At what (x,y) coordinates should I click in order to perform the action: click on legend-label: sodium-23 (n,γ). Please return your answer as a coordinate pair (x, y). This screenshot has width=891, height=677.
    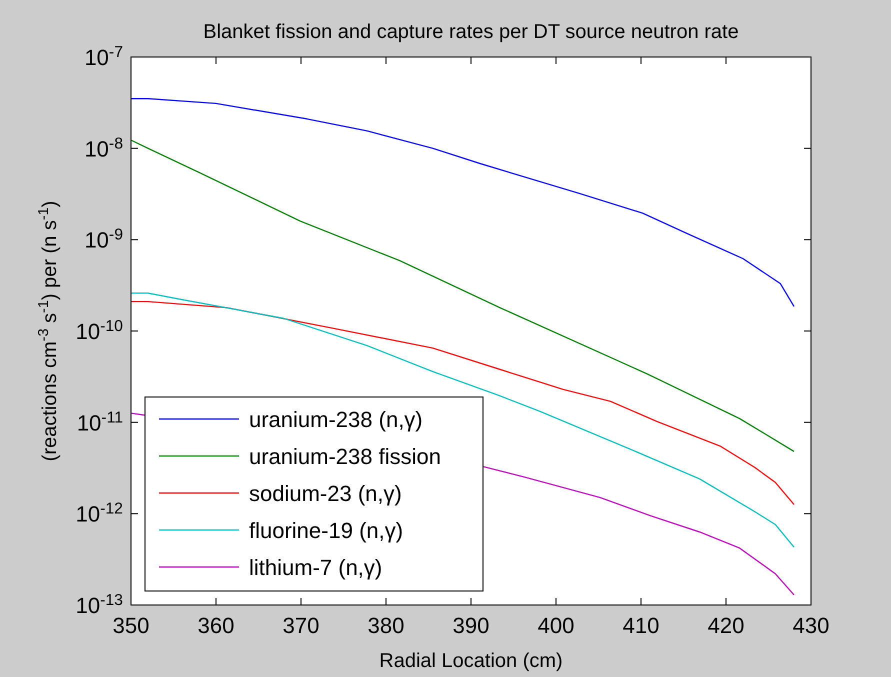
    Looking at the image, I should click on (325, 493).